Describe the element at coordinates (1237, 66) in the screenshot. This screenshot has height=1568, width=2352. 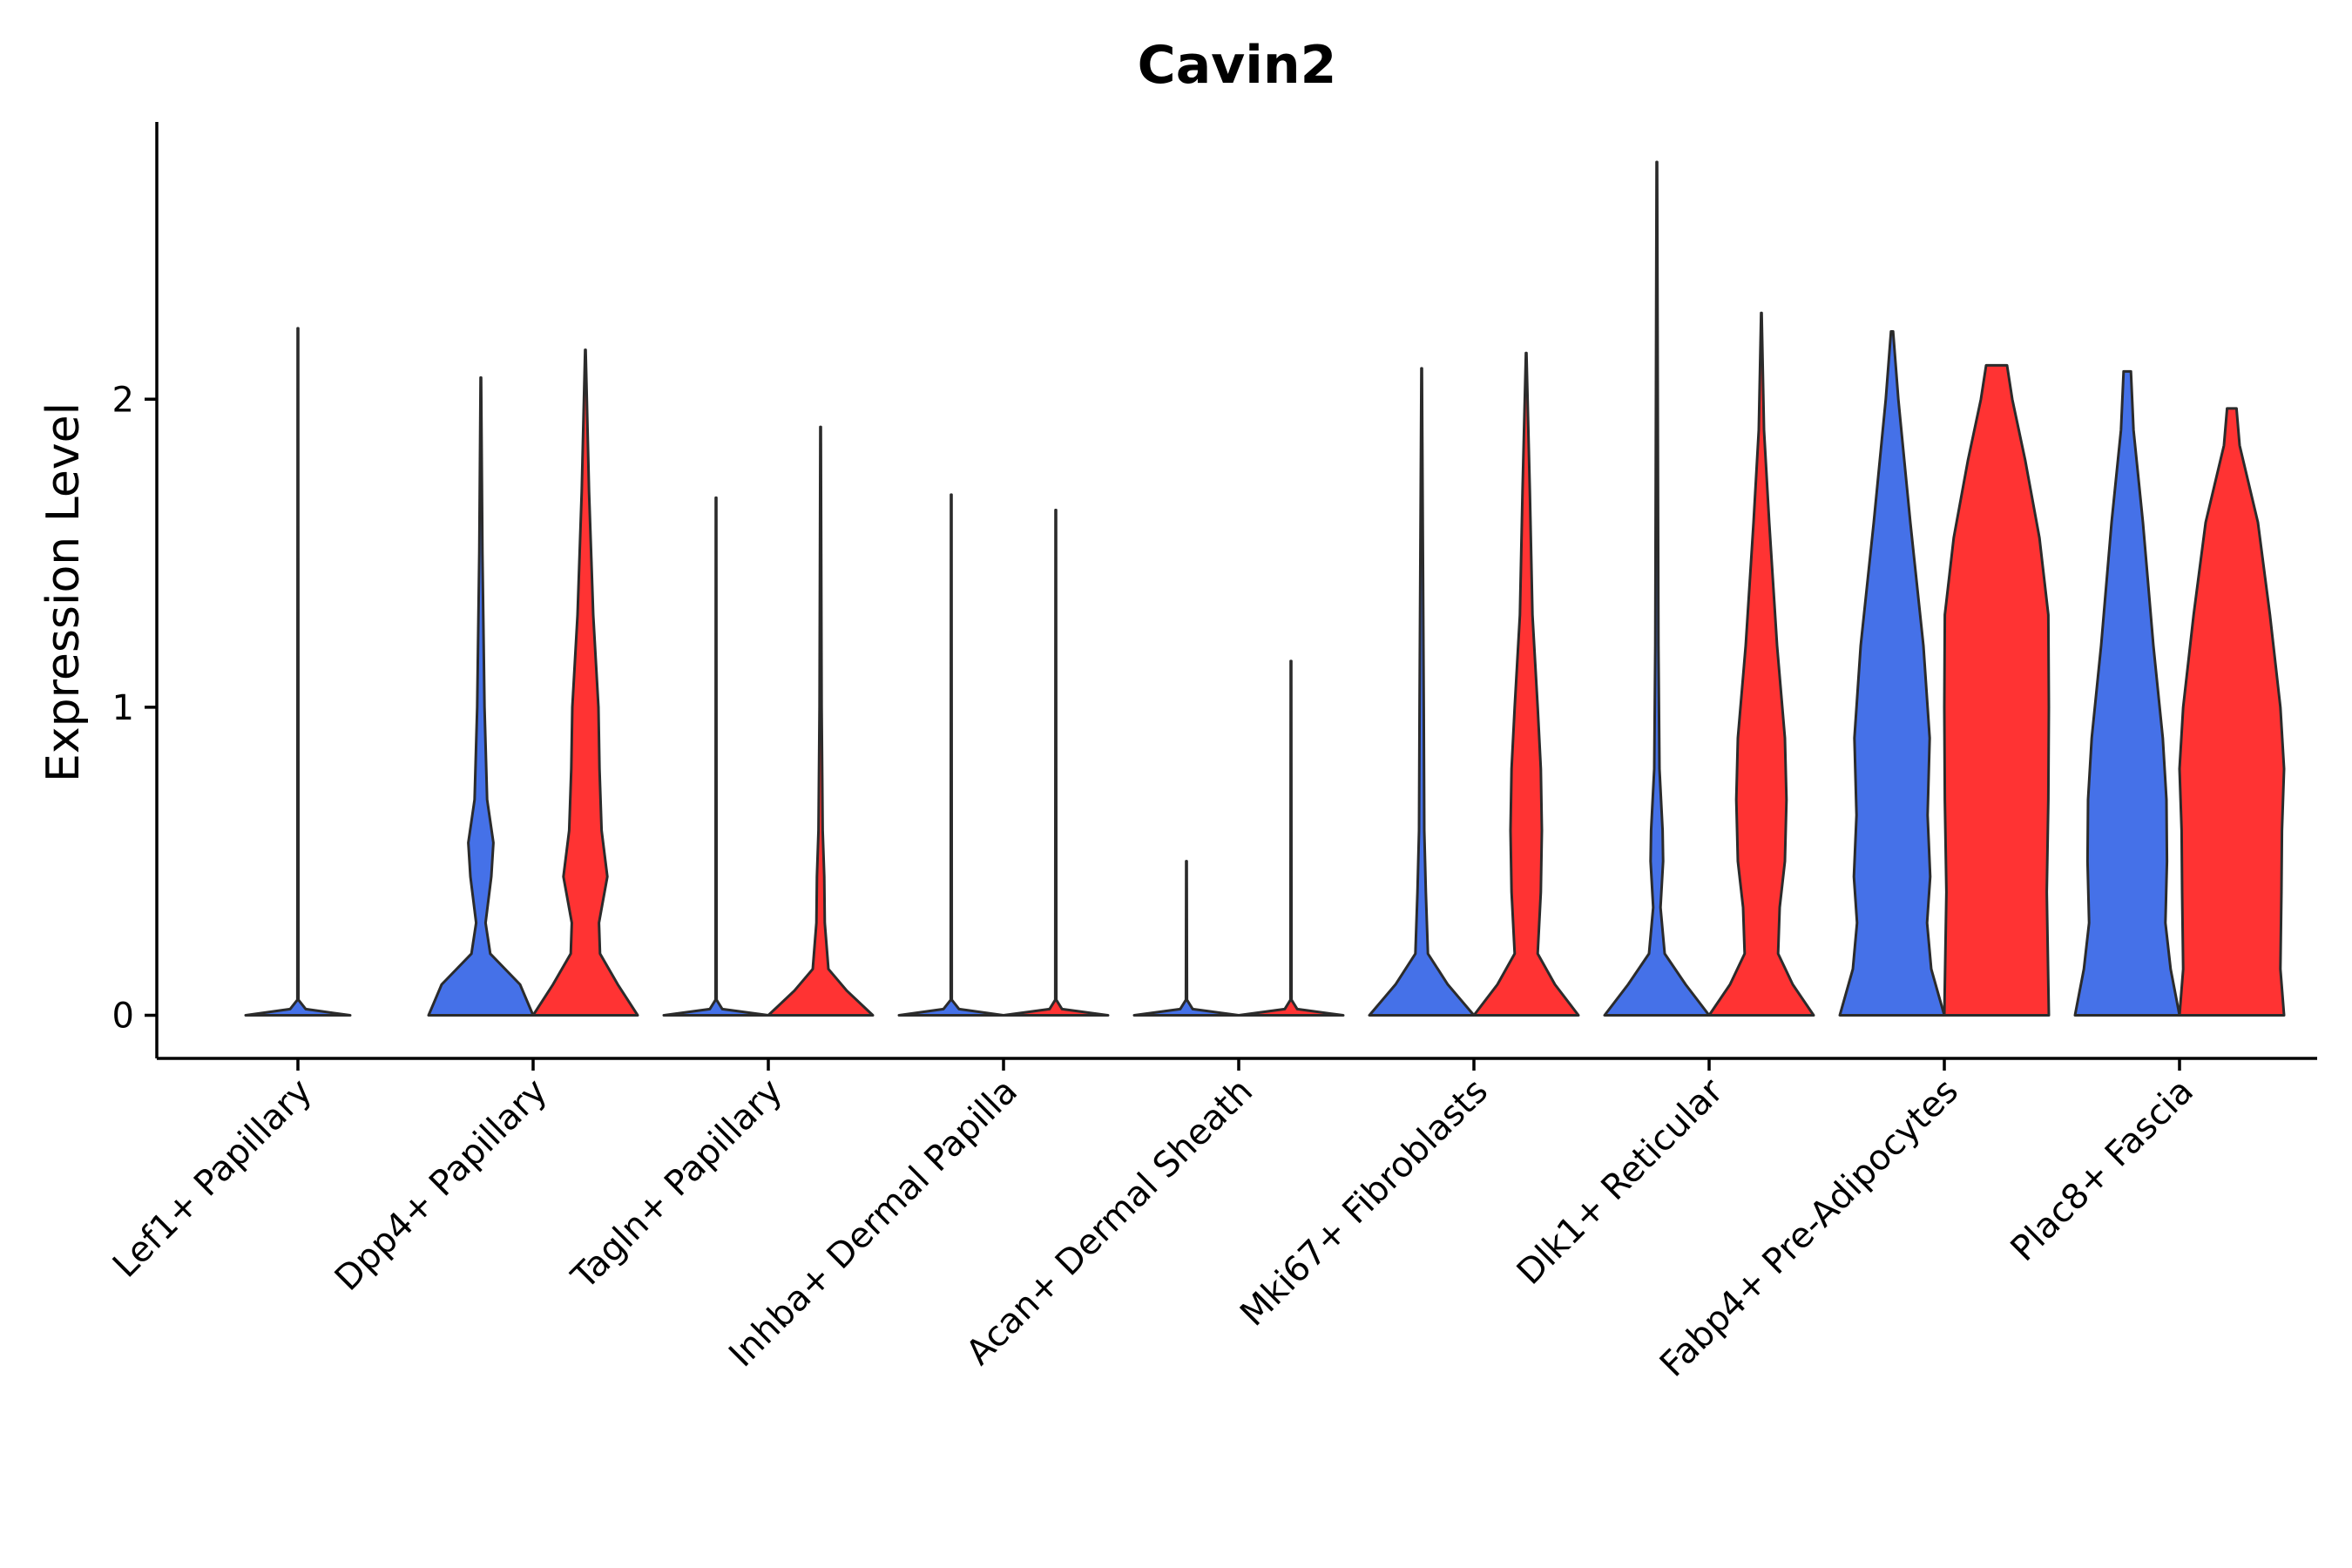
I see `chart-title: Cavin2` at that location.